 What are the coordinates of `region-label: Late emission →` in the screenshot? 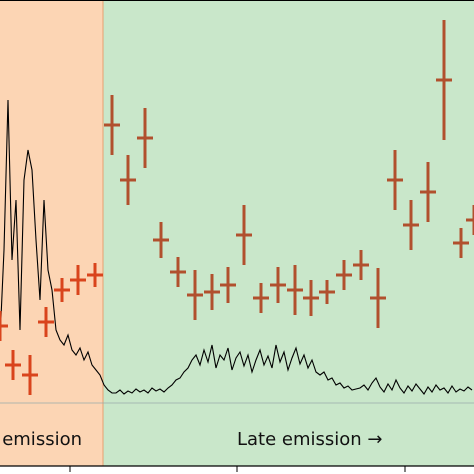 It's located at (310, 439).